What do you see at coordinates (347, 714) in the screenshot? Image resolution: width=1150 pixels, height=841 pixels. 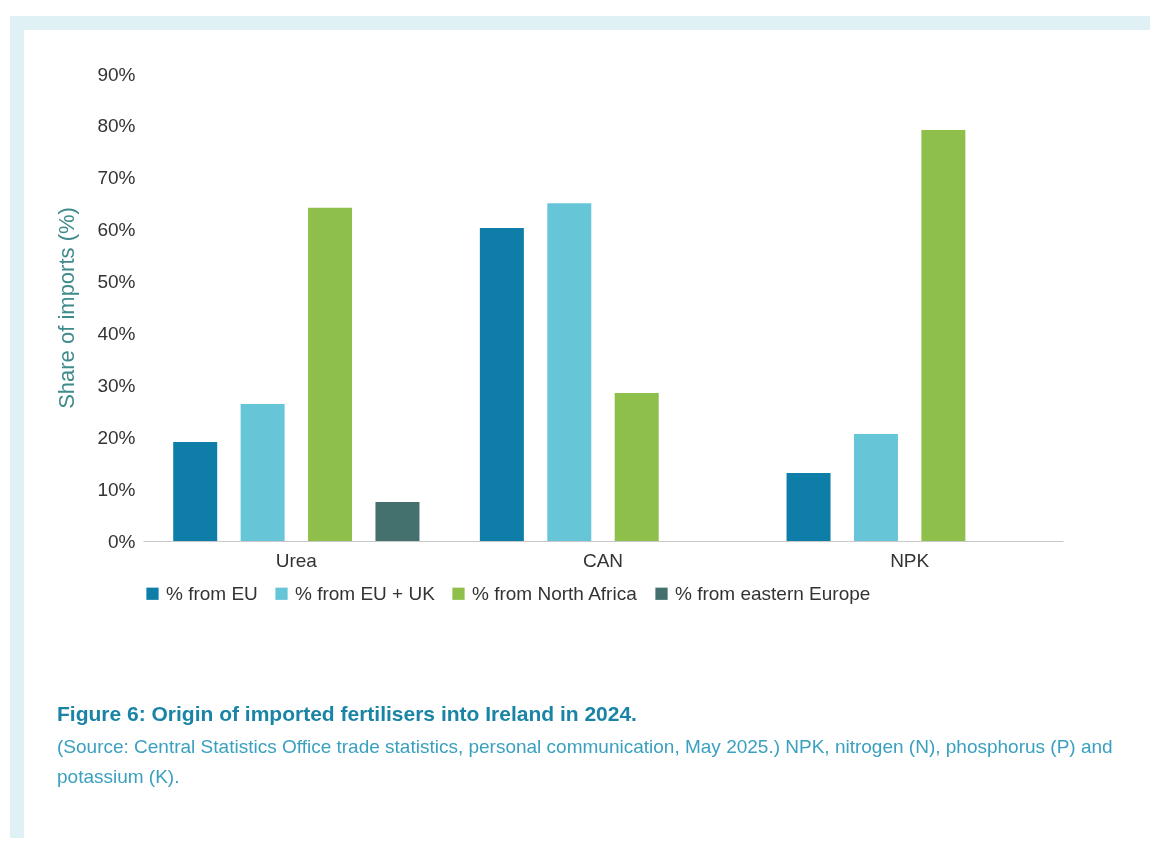 I see `text: Figure 6: Origin of imported fertilisers into Ireland in 2024.` at bounding box center [347, 714].